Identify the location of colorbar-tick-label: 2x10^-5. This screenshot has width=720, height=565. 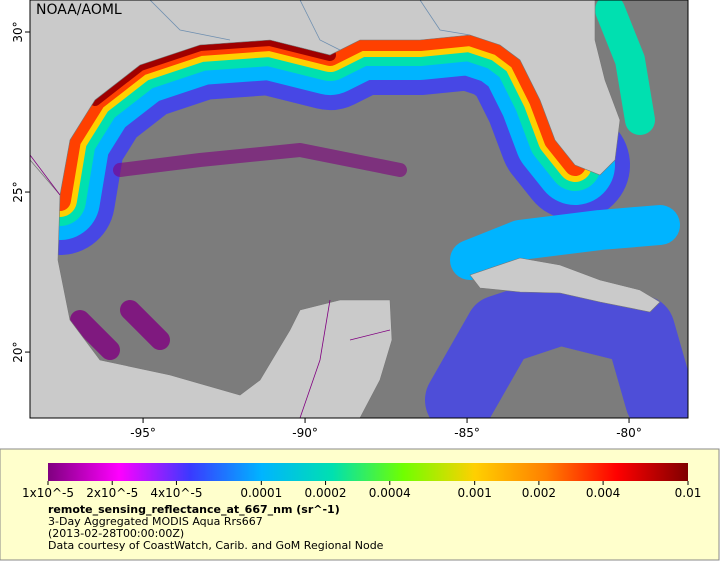
(112, 493).